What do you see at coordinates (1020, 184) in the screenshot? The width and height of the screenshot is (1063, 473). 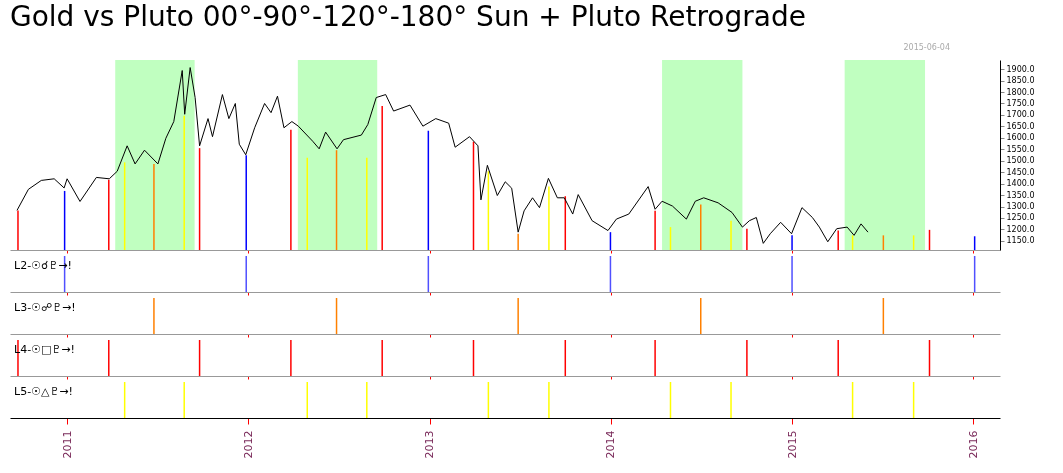 I see `y-tick-label: 1400.0` at bounding box center [1020, 184].